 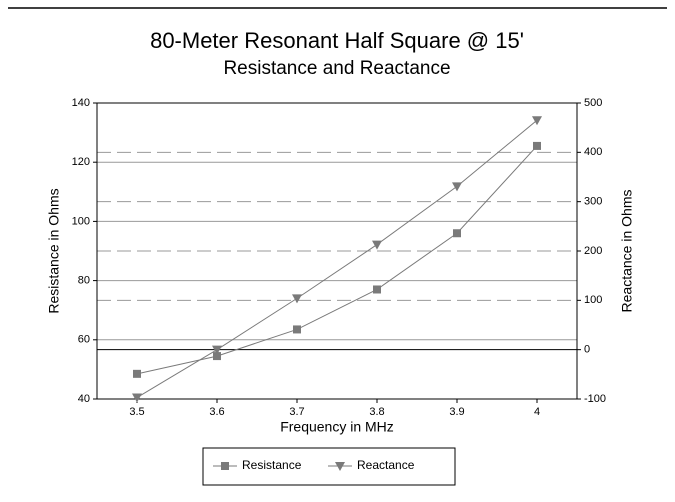 I want to click on x-tick-label: 4, so click(x=537, y=412).